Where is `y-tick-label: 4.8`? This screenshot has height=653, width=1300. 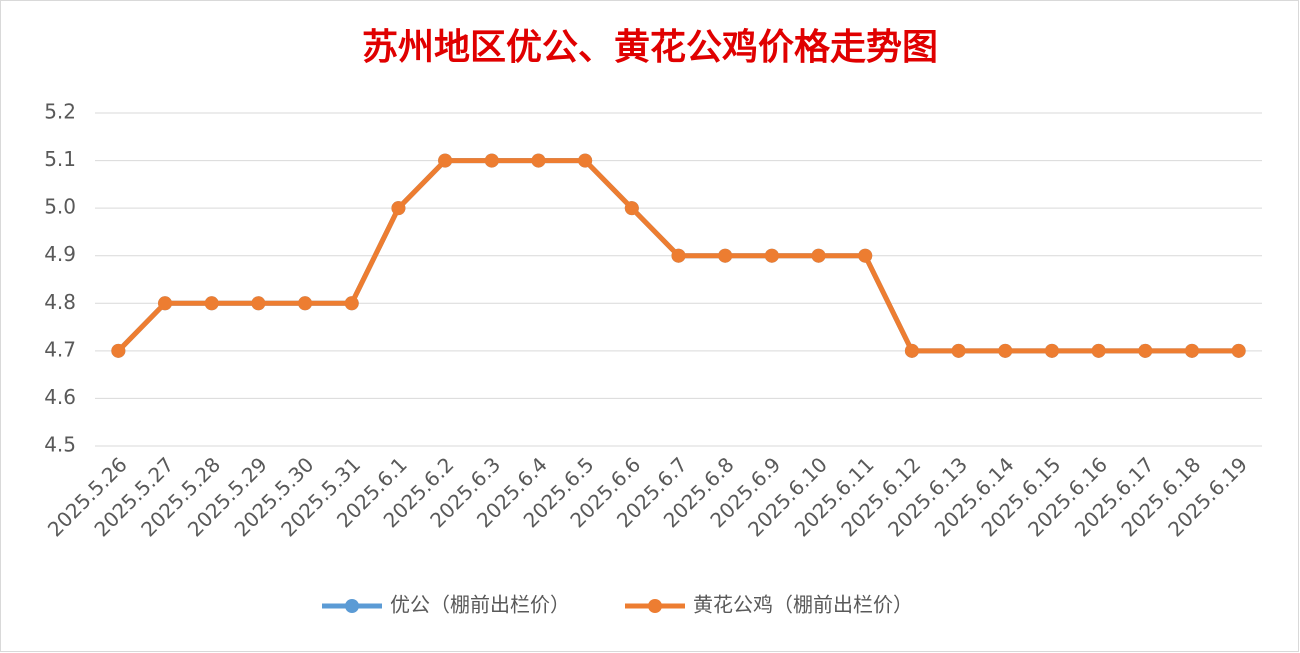 y-tick-label: 4.8 is located at coordinates (60, 302).